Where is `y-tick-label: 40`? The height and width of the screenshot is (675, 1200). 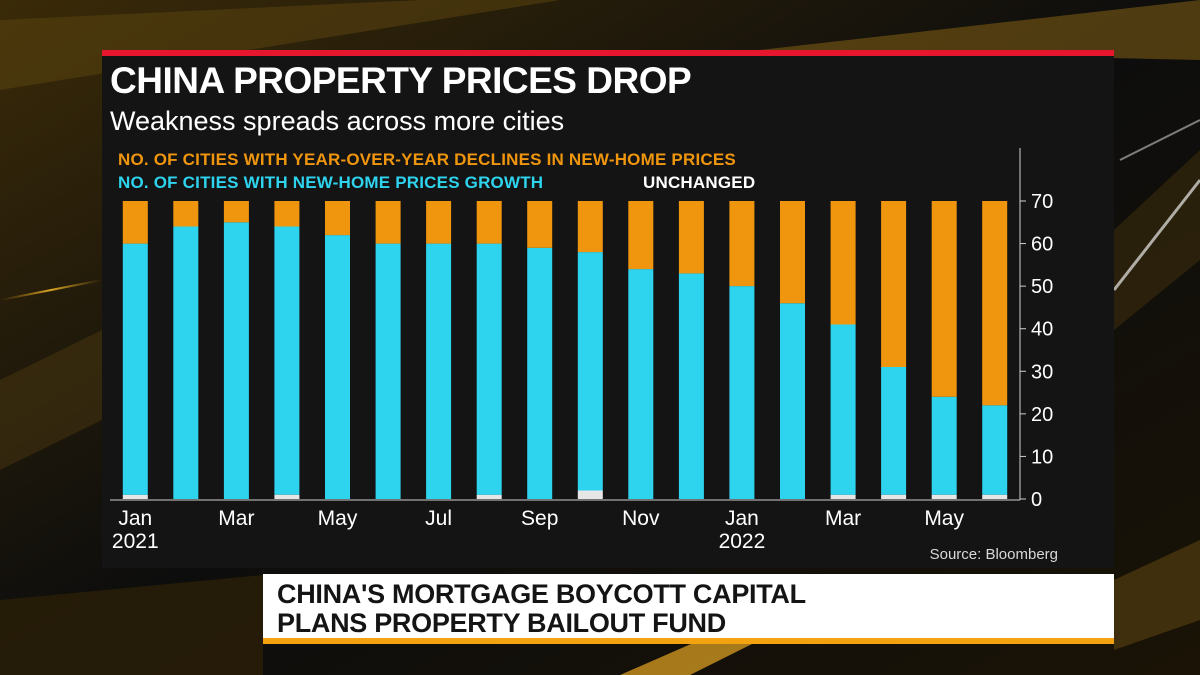 y-tick-label: 40 is located at coordinates (1042, 330).